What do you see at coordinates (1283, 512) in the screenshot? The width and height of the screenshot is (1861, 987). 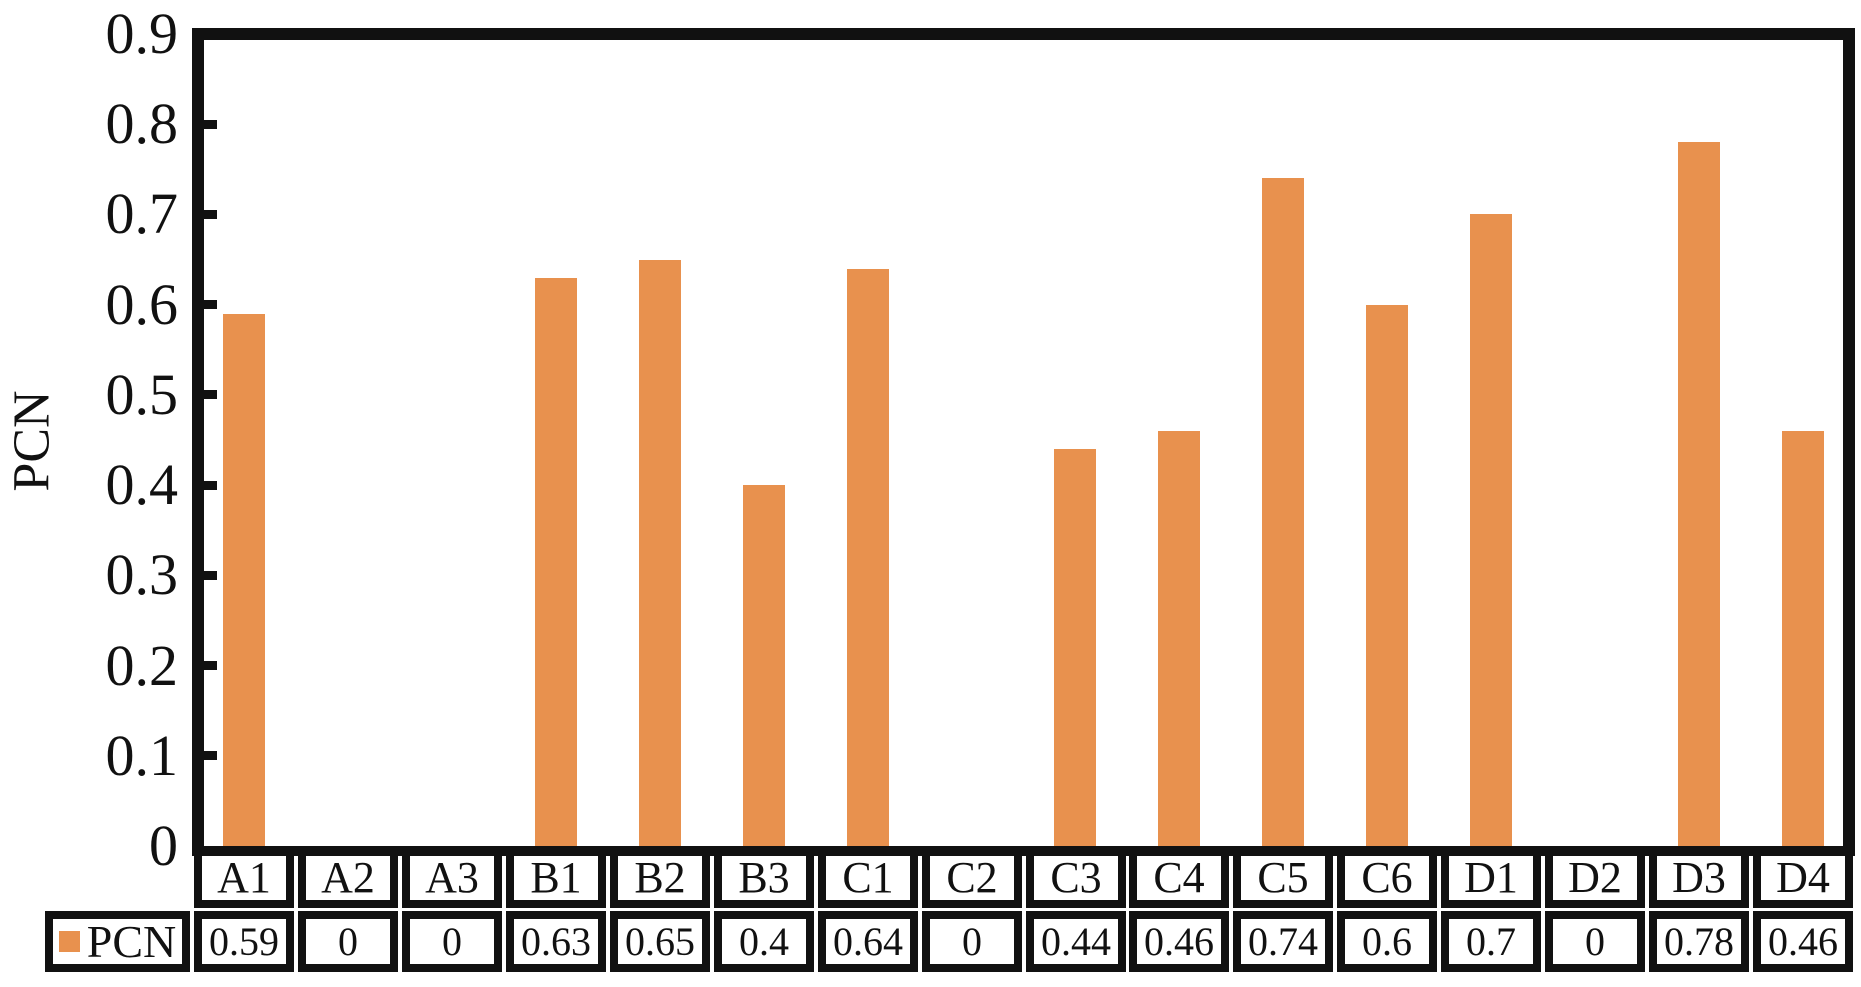 I see `bar-c5` at bounding box center [1283, 512].